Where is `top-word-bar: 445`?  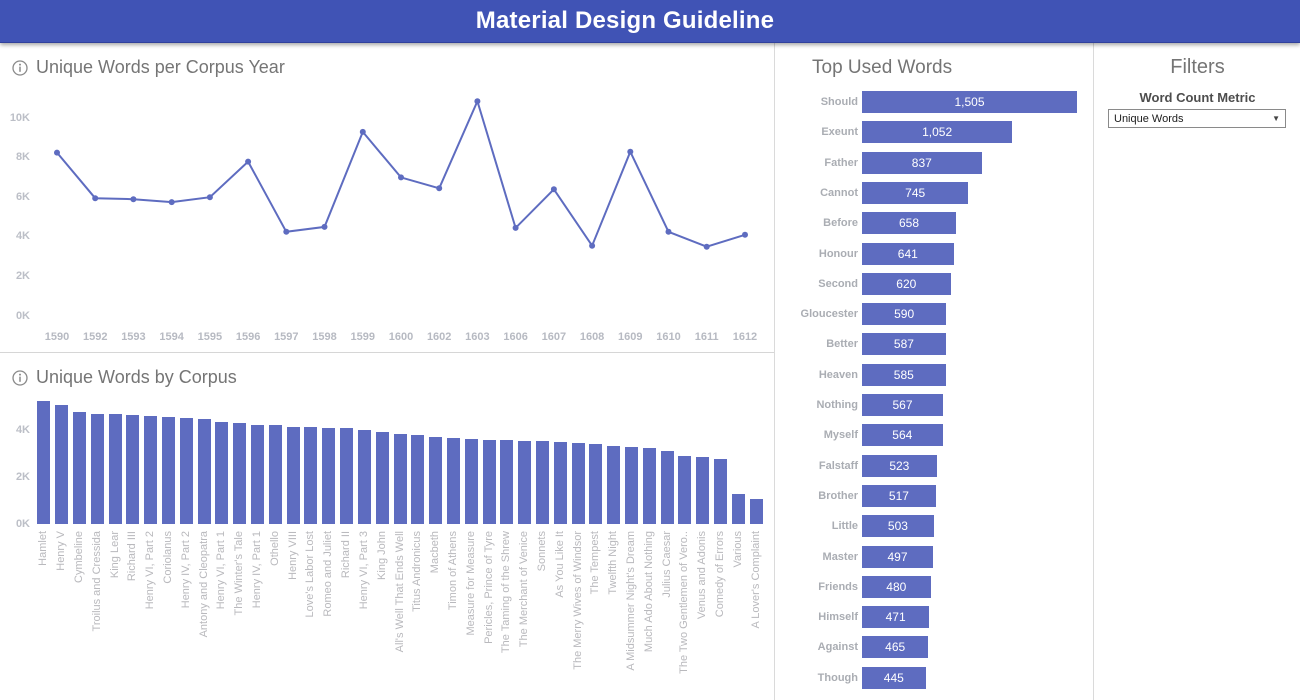
top-word-bar: 445 is located at coordinates (894, 677).